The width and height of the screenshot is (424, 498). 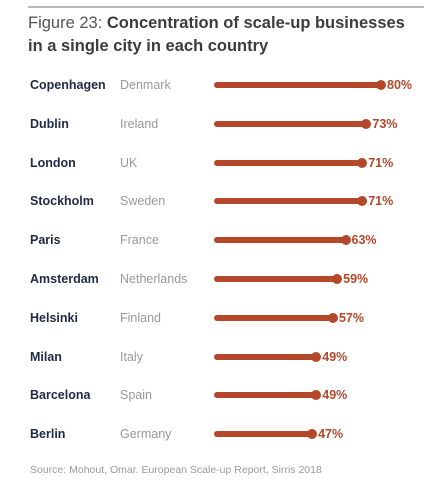 I want to click on country-label: Sweden, so click(x=143, y=201).